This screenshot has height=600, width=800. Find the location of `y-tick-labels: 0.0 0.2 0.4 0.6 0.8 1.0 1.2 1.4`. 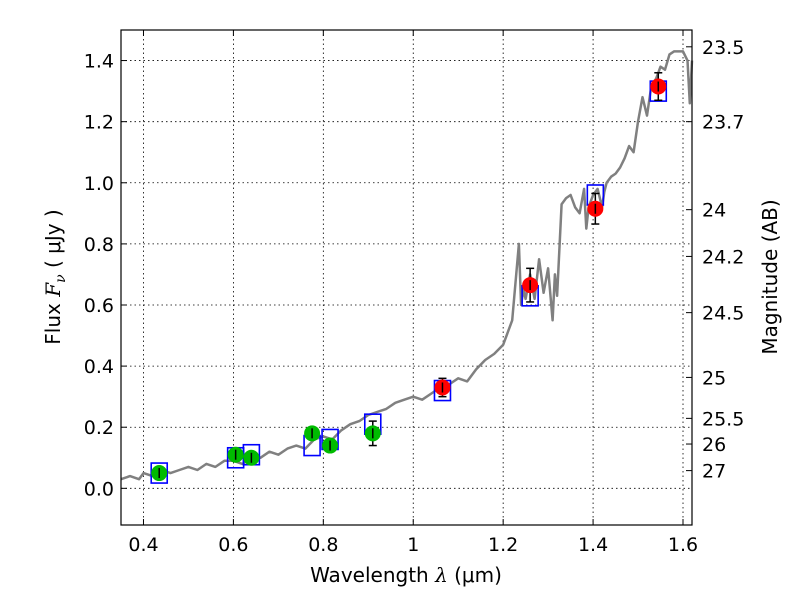

y-tick-labels: 0.0 0.2 0.4 0.6 0.8 1.0 1.2 1.4 is located at coordinates (99, 276).